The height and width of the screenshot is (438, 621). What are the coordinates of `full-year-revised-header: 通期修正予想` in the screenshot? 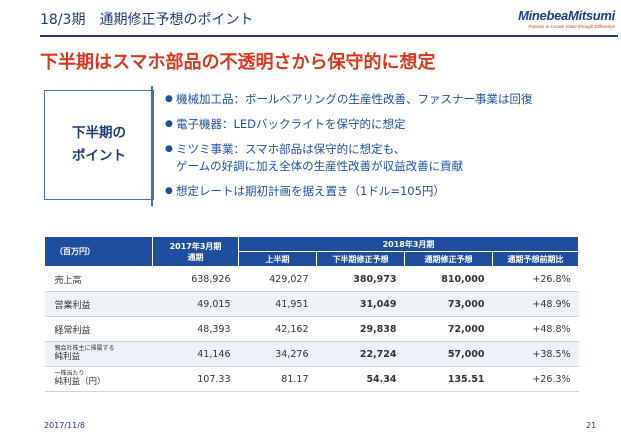 It's located at (448, 259).